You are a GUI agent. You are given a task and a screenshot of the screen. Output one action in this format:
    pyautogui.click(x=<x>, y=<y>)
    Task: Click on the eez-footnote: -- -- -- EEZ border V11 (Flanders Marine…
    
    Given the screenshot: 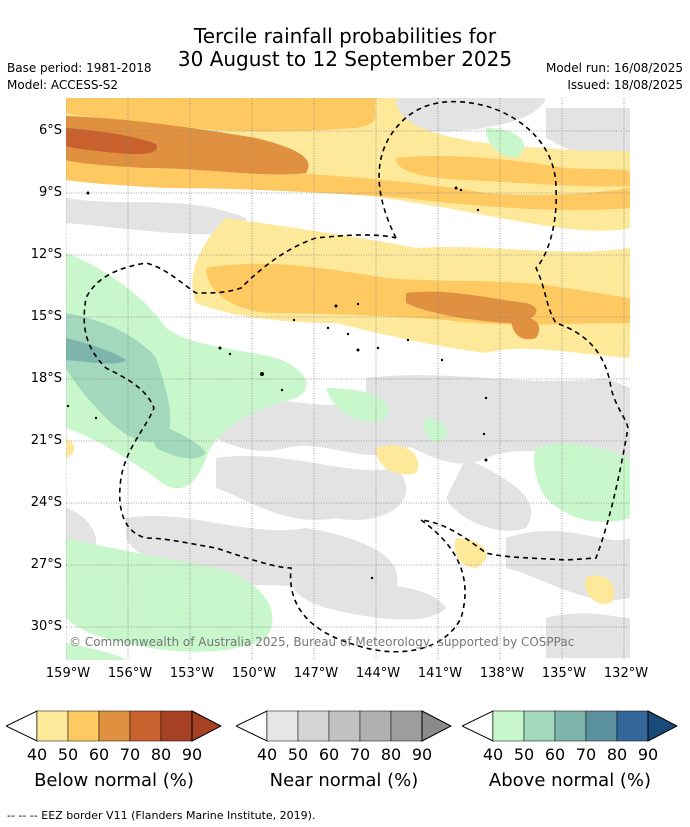 What is the action you would take?
    pyautogui.click(x=161, y=815)
    